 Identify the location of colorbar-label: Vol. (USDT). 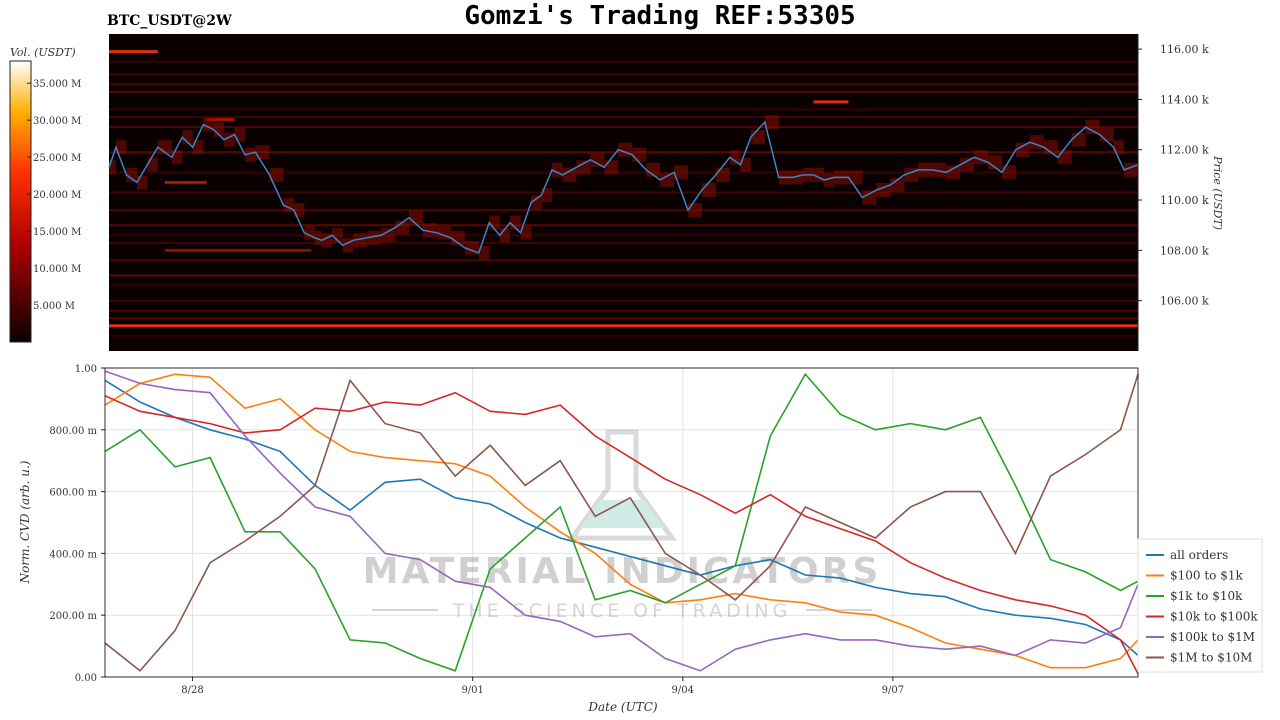
(43, 52).